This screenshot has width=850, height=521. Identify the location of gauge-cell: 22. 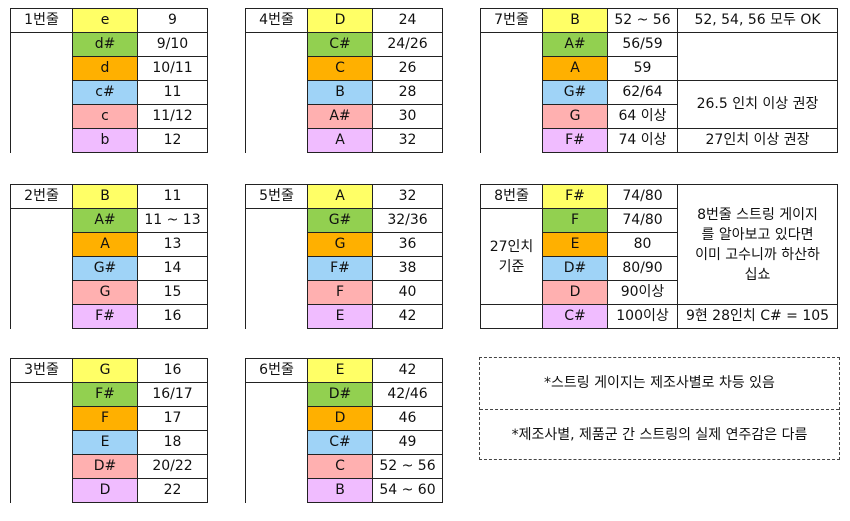
(172, 490).